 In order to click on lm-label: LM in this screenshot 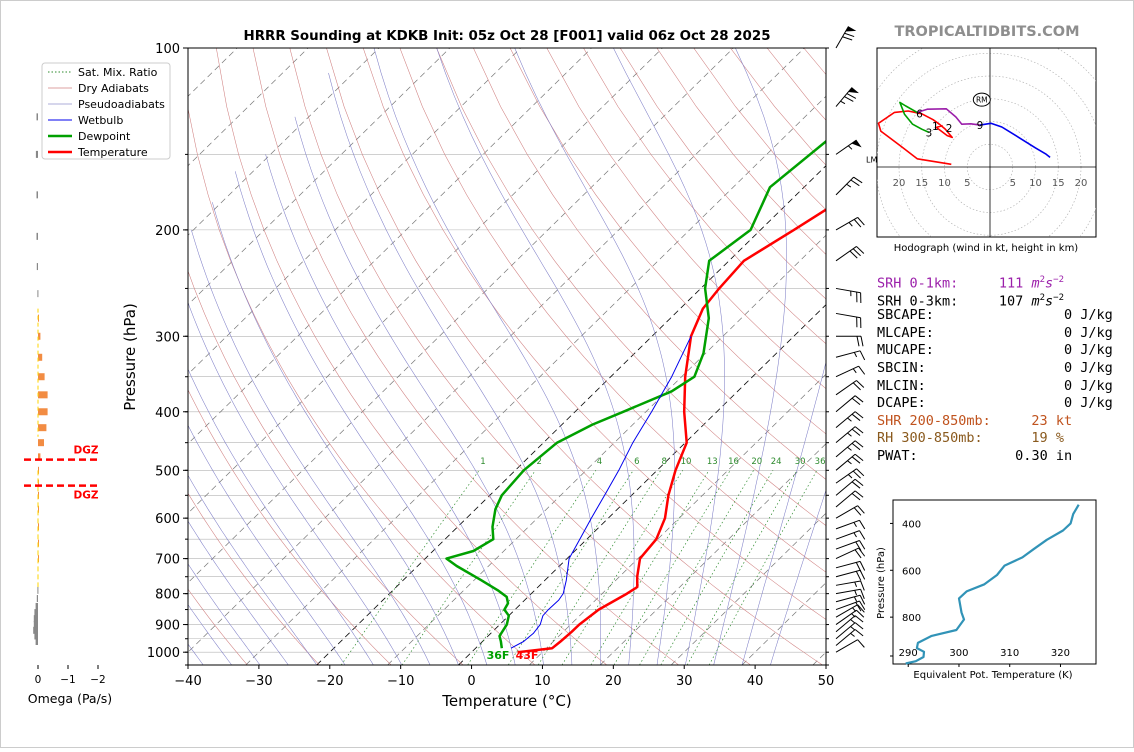, I will do `click(871, 160)`.